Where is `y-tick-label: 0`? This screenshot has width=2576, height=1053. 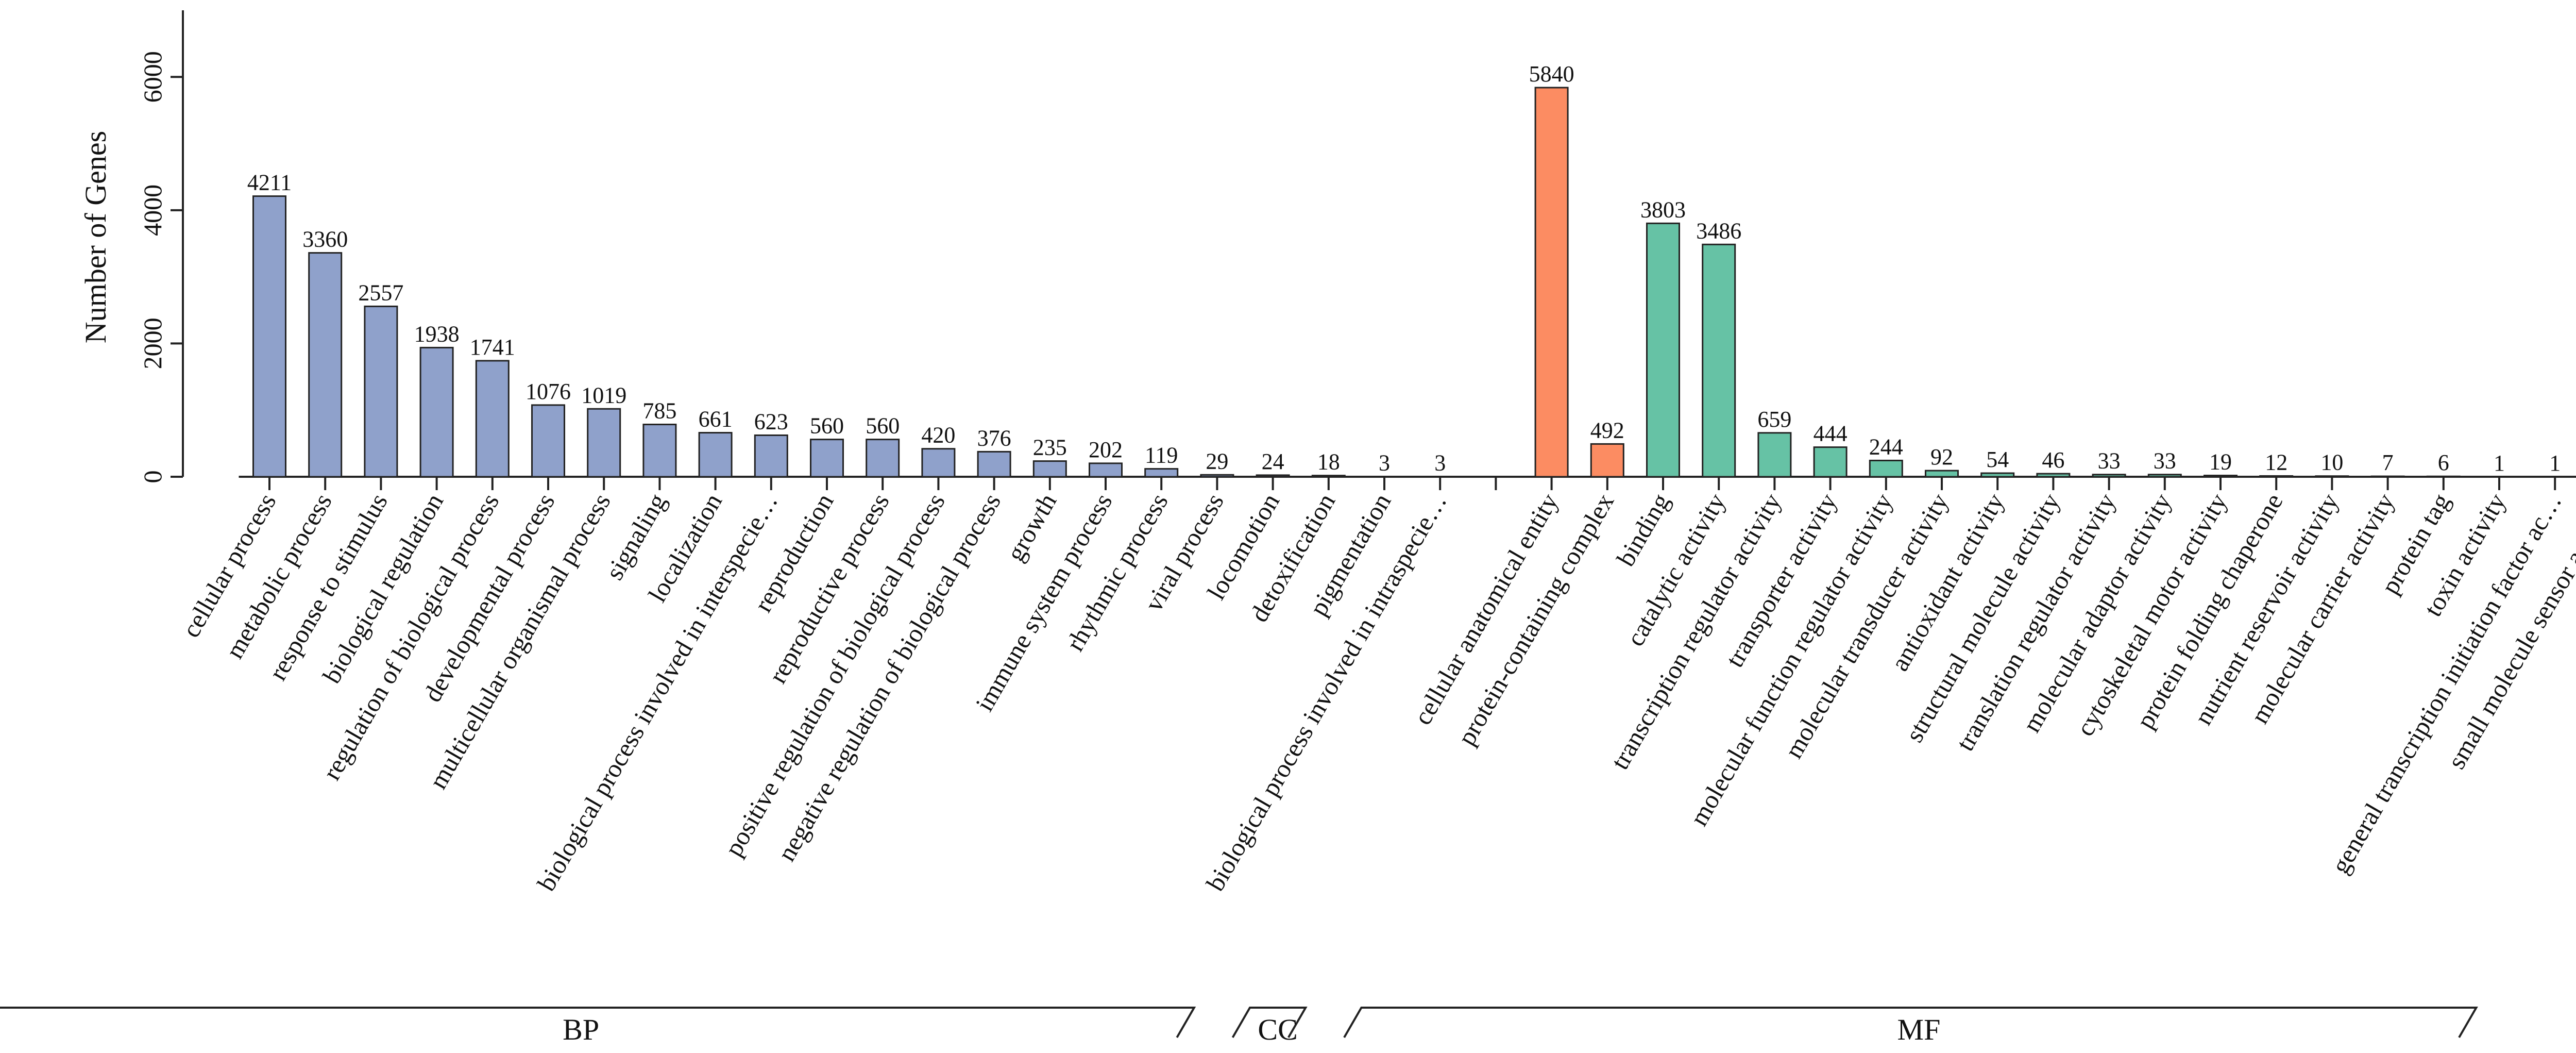 y-tick-label: 0 is located at coordinates (152, 477).